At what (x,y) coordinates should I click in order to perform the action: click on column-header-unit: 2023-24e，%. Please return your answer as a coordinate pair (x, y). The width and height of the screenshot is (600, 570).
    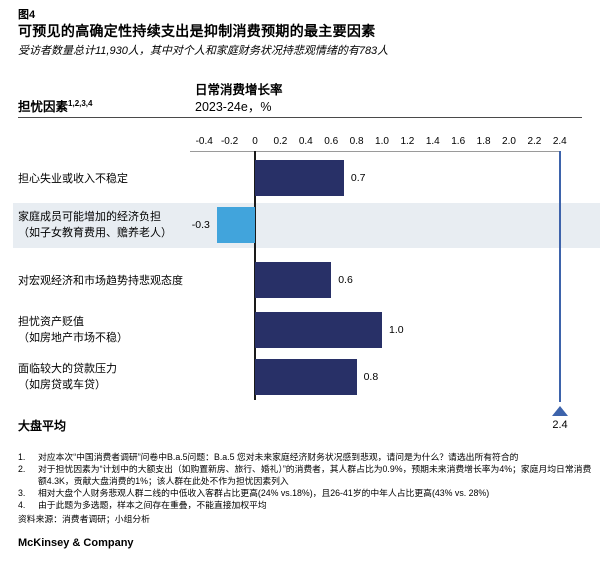
    Looking at the image, I should click on (233, 107).